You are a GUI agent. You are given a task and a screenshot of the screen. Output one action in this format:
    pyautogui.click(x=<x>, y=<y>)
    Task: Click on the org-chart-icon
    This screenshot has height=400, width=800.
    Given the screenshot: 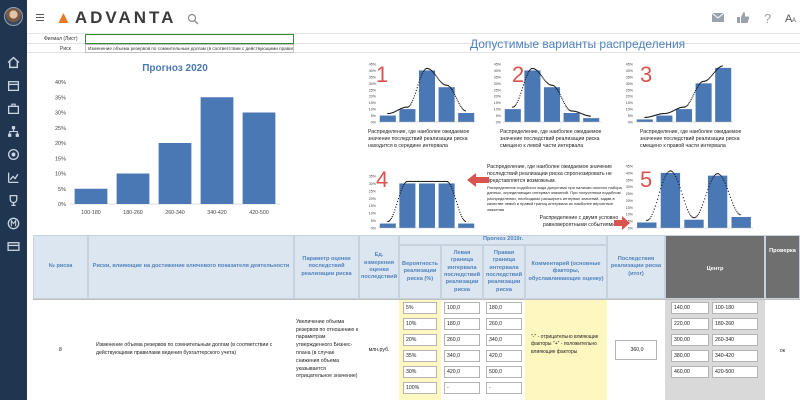 What is the action you would take?
    pyautogui.click(x=13, y=131)
    